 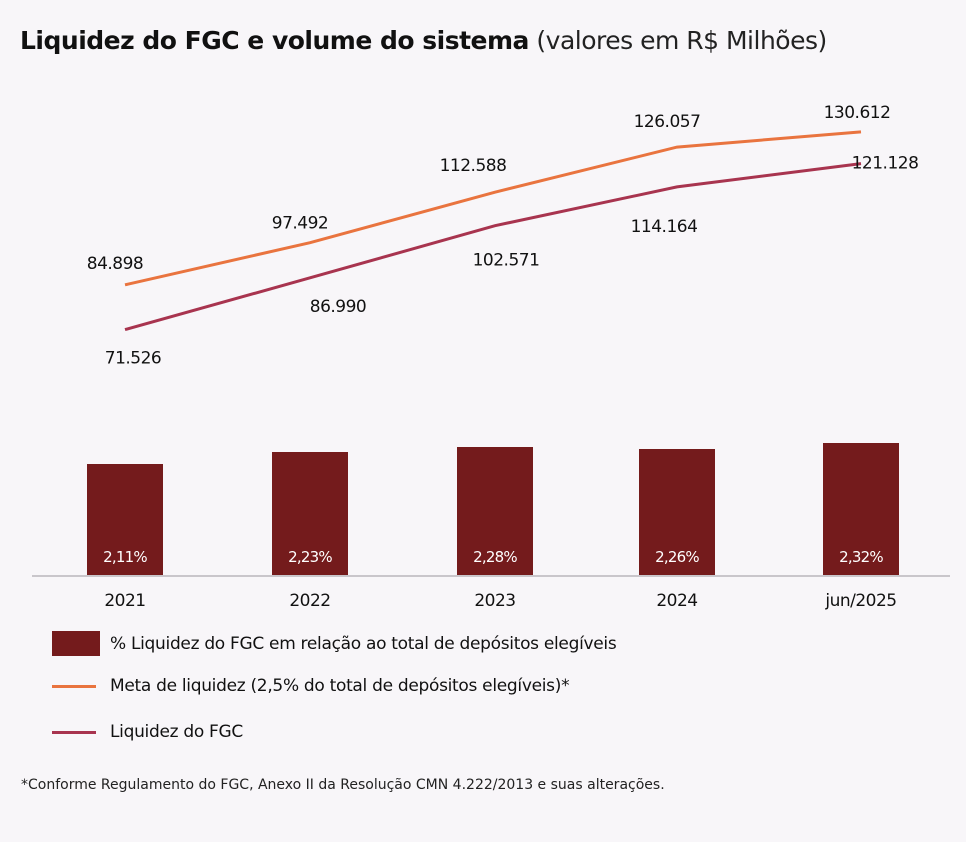 What do you see at coordinates (681, 40) in the screenshot?
I see `title-subtitle: (valores em R$ Milhões)` at bounding box center [681, 40].